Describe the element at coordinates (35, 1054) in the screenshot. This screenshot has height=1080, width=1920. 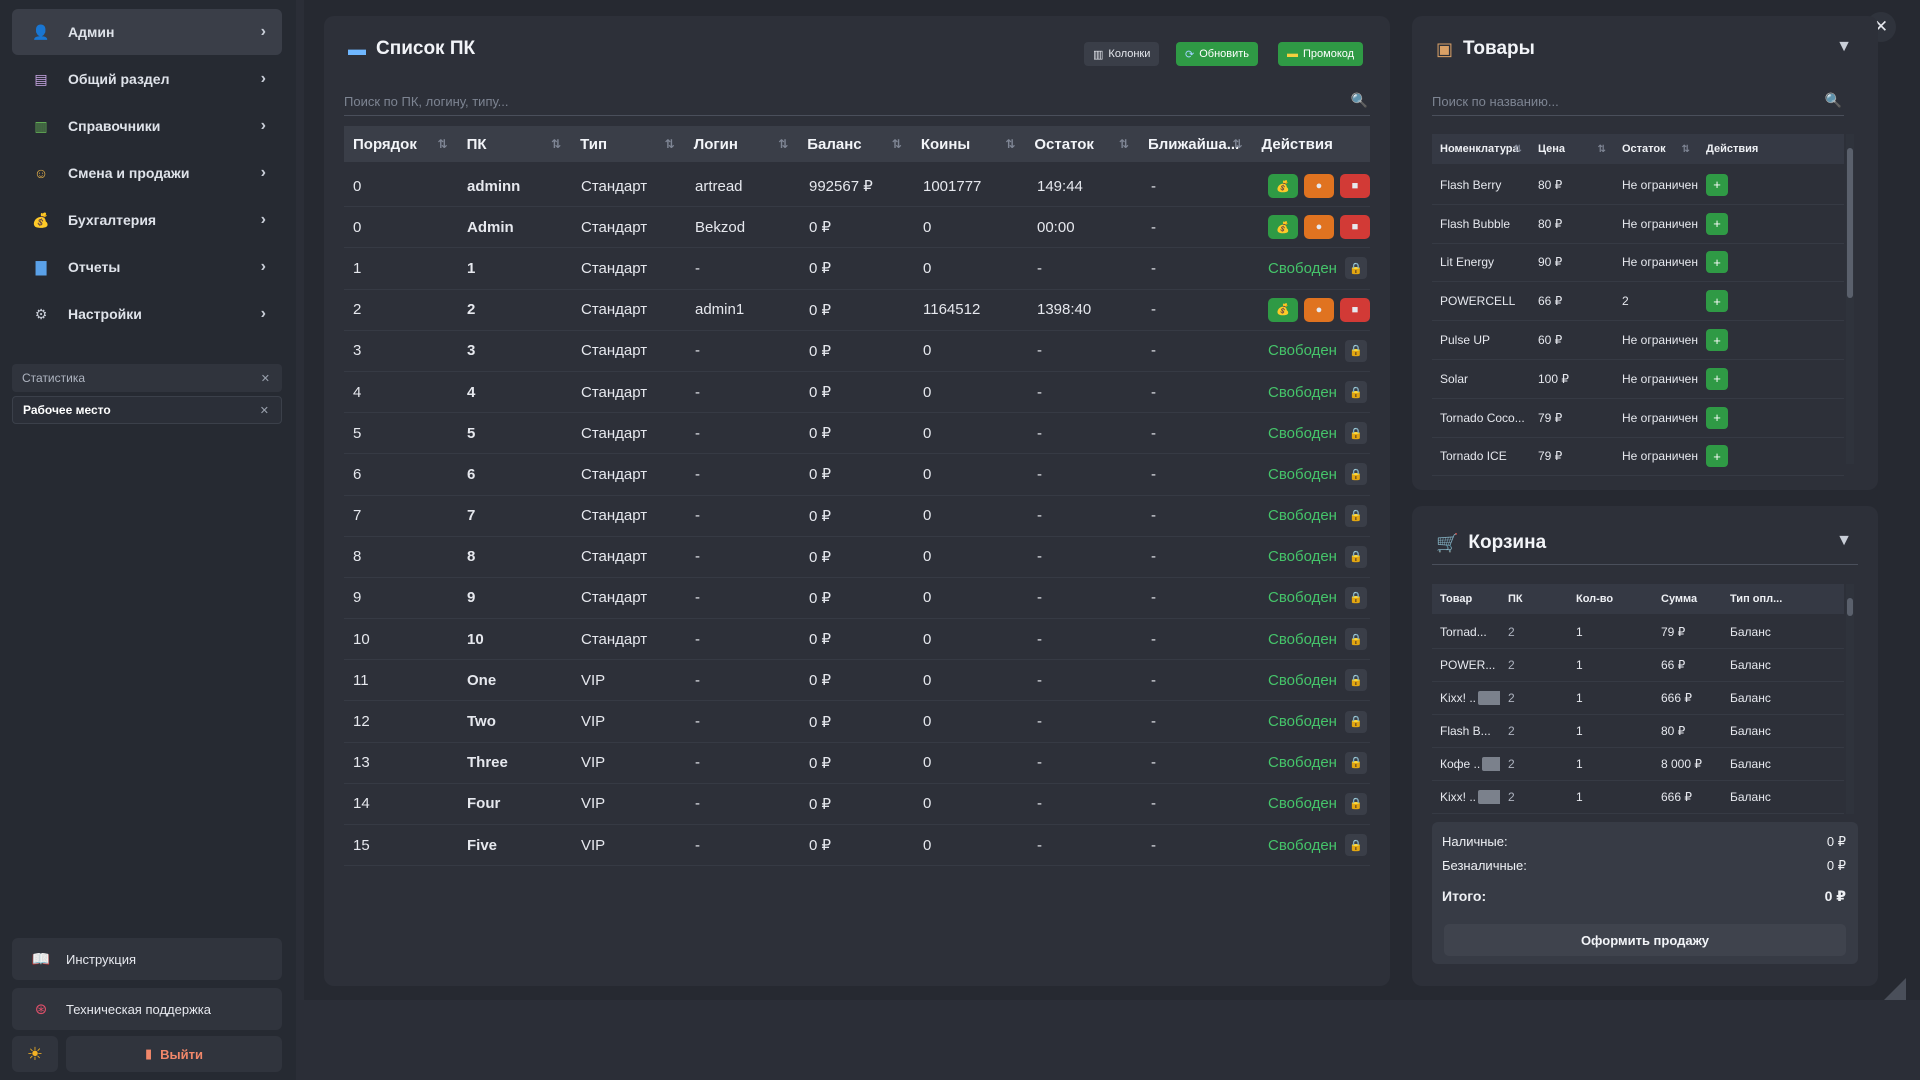
I see `theme-toggle-button: ☀` at that location.